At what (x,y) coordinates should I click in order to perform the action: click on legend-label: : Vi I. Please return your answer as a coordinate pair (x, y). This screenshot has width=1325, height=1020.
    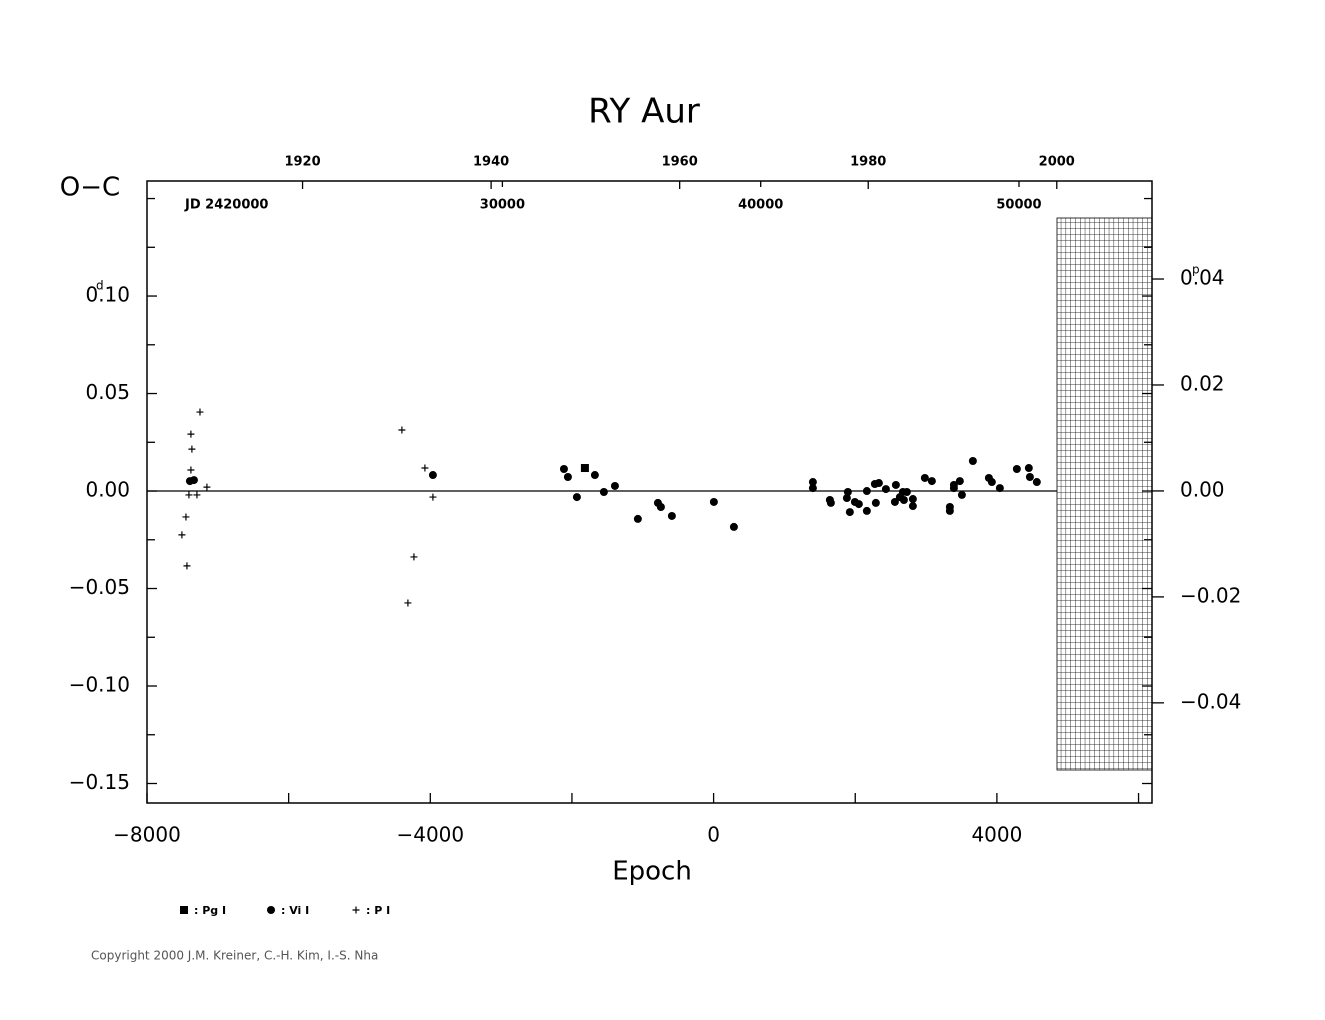
    Looking at the image, I should click on (295, 910).